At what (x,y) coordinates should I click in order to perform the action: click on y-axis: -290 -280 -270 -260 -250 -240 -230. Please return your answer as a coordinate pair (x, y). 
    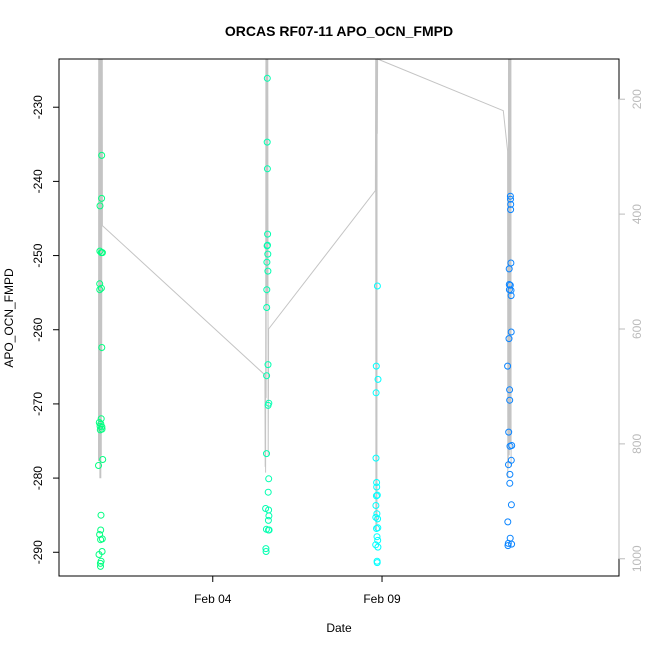
    Looking at the image, I should click on (45, 329).